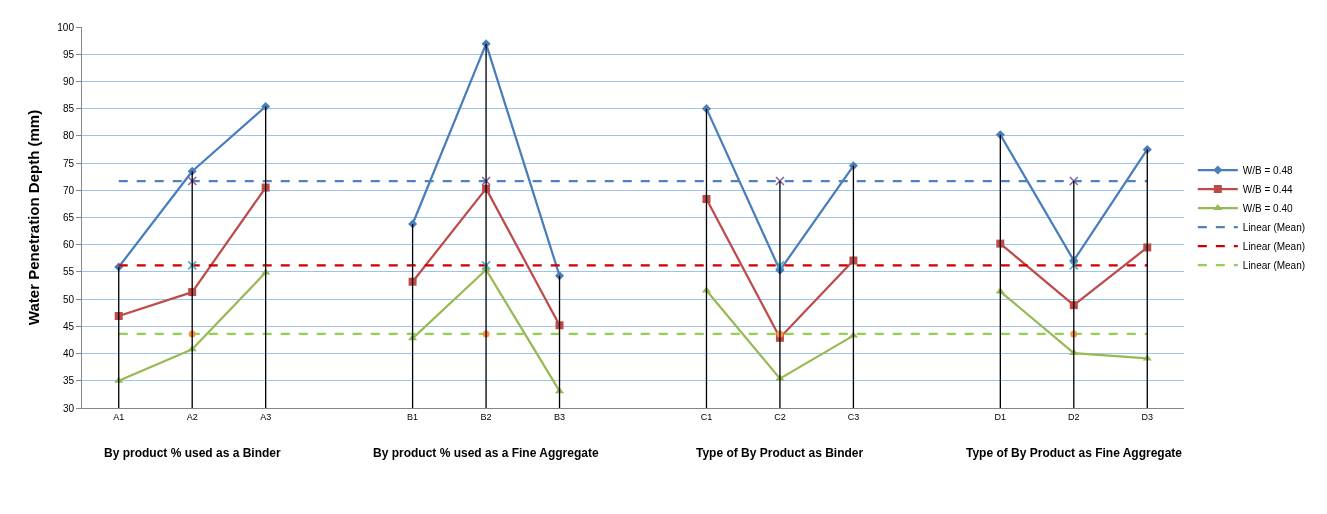 Image resolution: width=1327 pixels, height=514 pixels. Describe the element at coordinates (266, 416) in the screenshot. I see `x-tick-label: A3` at that location.